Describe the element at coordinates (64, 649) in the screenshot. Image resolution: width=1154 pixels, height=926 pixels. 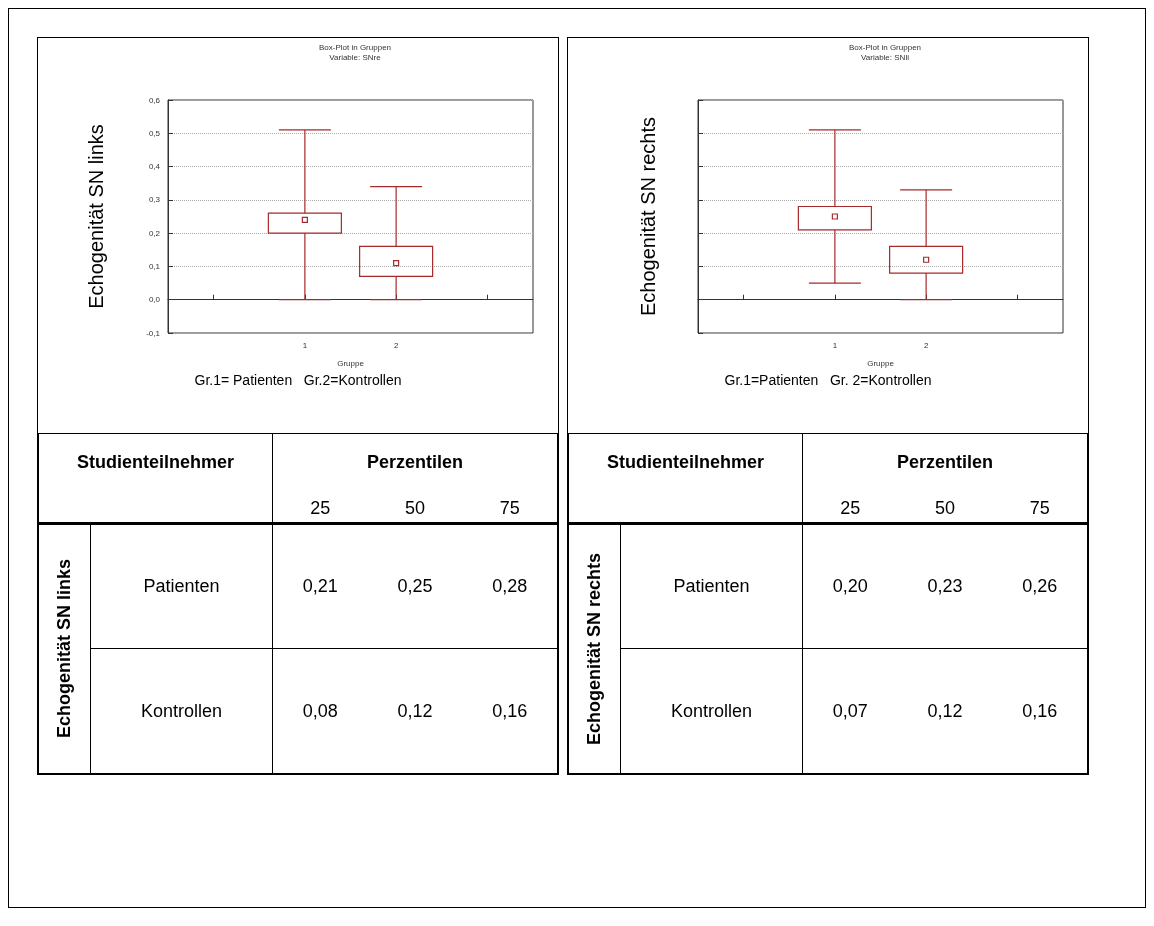
I see `text: Echogenität SN links` at that location.